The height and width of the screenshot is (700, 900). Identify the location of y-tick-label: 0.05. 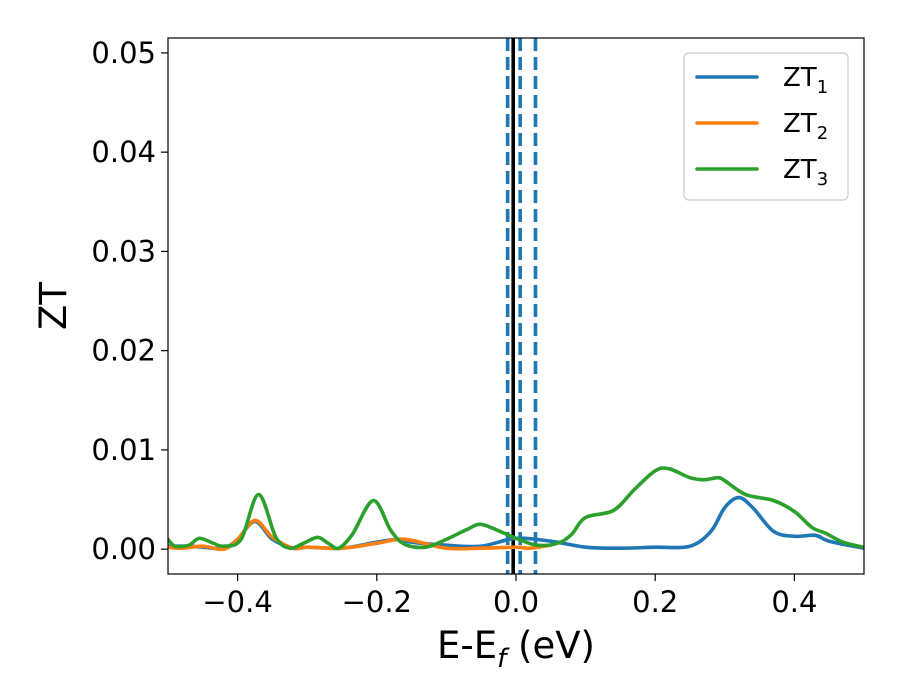
(123, 53).